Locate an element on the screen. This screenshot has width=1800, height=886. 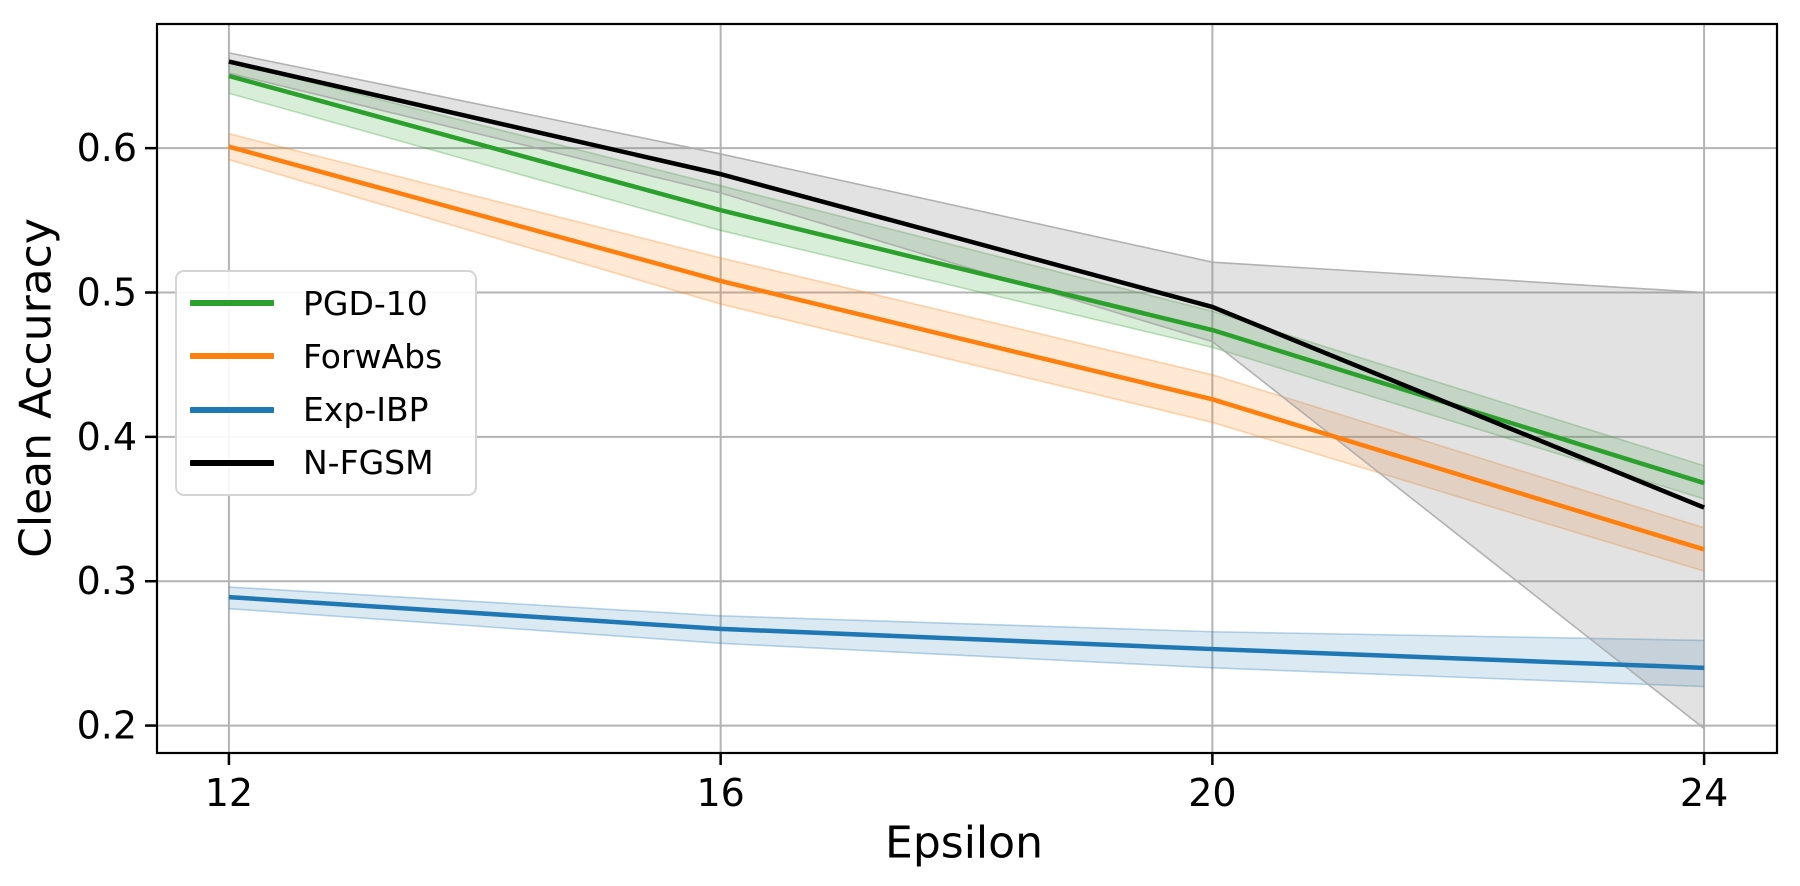
band-upper-edge-Exp-IBP is located at coordinates (966, 614).